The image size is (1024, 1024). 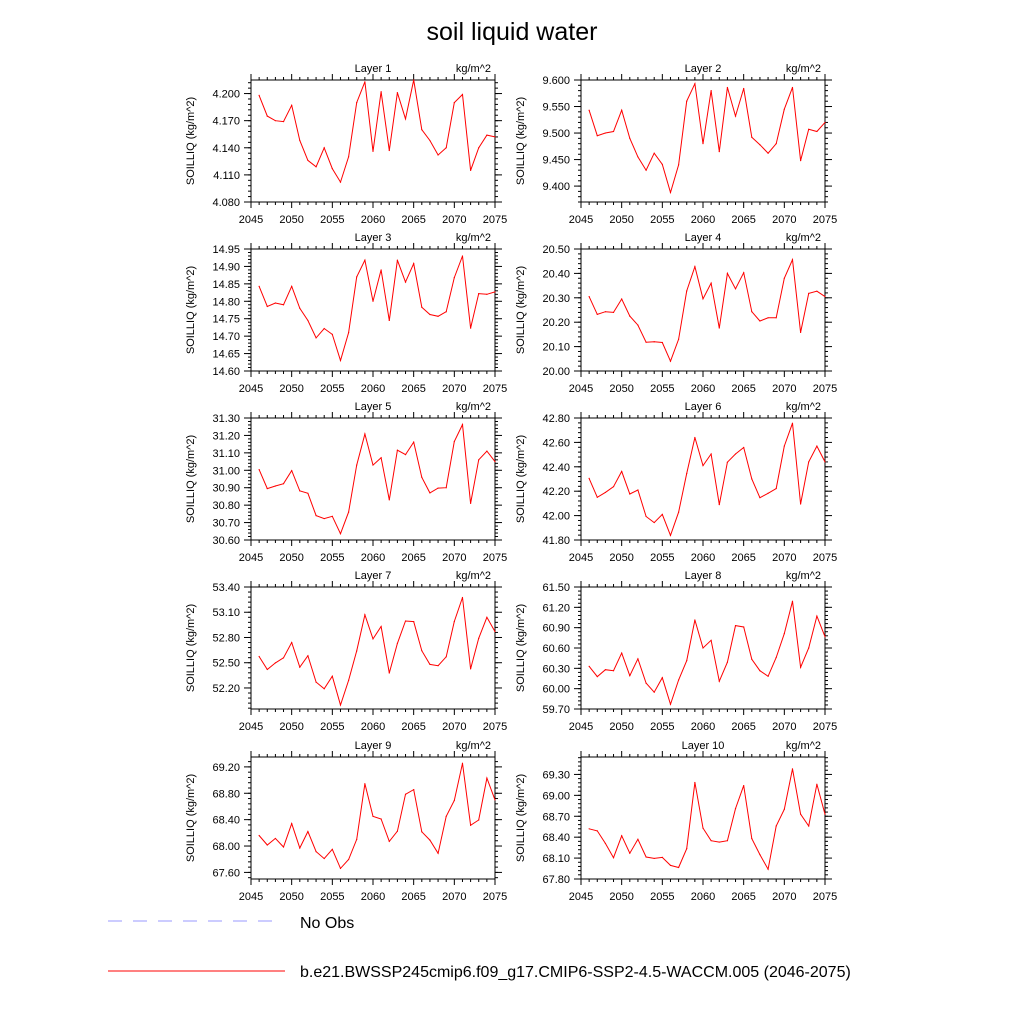 What do you see at coordinates (226, 320) in the screenshot?
I see `y-tick-label: 14.75` at bounding box center [226, 320].